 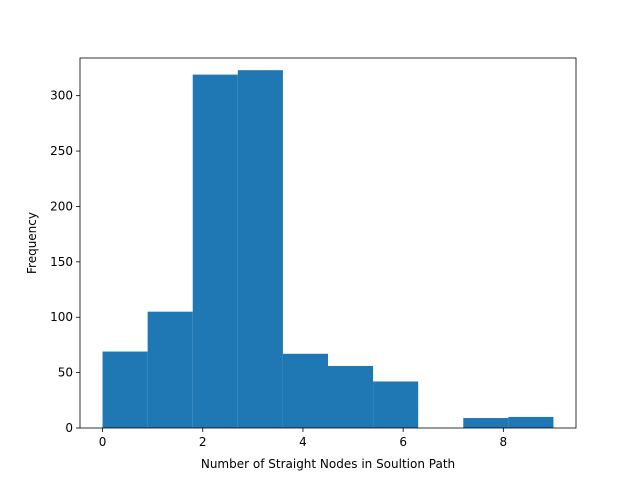 What do you see at coordinates (61, 151) in the screenshot?
I see `y-tick-label: 250` at bounding box center [61, 151].